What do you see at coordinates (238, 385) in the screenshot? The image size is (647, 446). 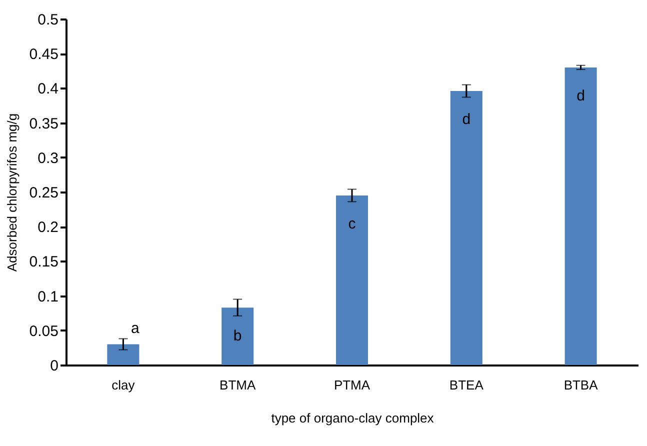 I see `x-tick-label: BTMA` at bounding box center [238, 385].